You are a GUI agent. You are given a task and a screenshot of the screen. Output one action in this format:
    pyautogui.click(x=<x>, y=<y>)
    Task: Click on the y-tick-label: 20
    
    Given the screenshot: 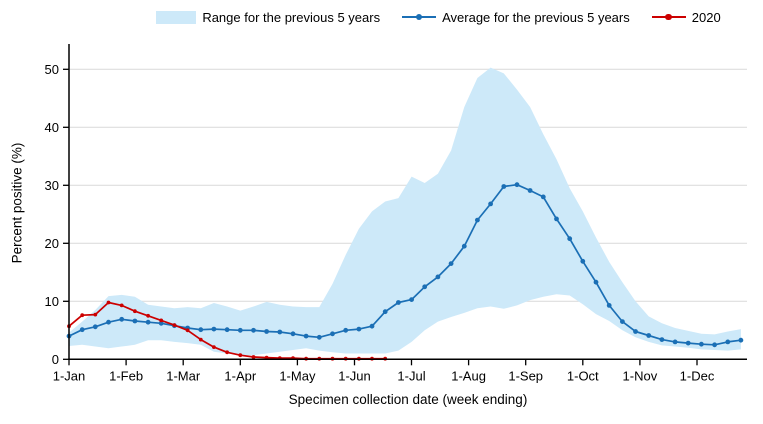 What is the action you would take?
    pyautogui.click(x=52, y=243)
    